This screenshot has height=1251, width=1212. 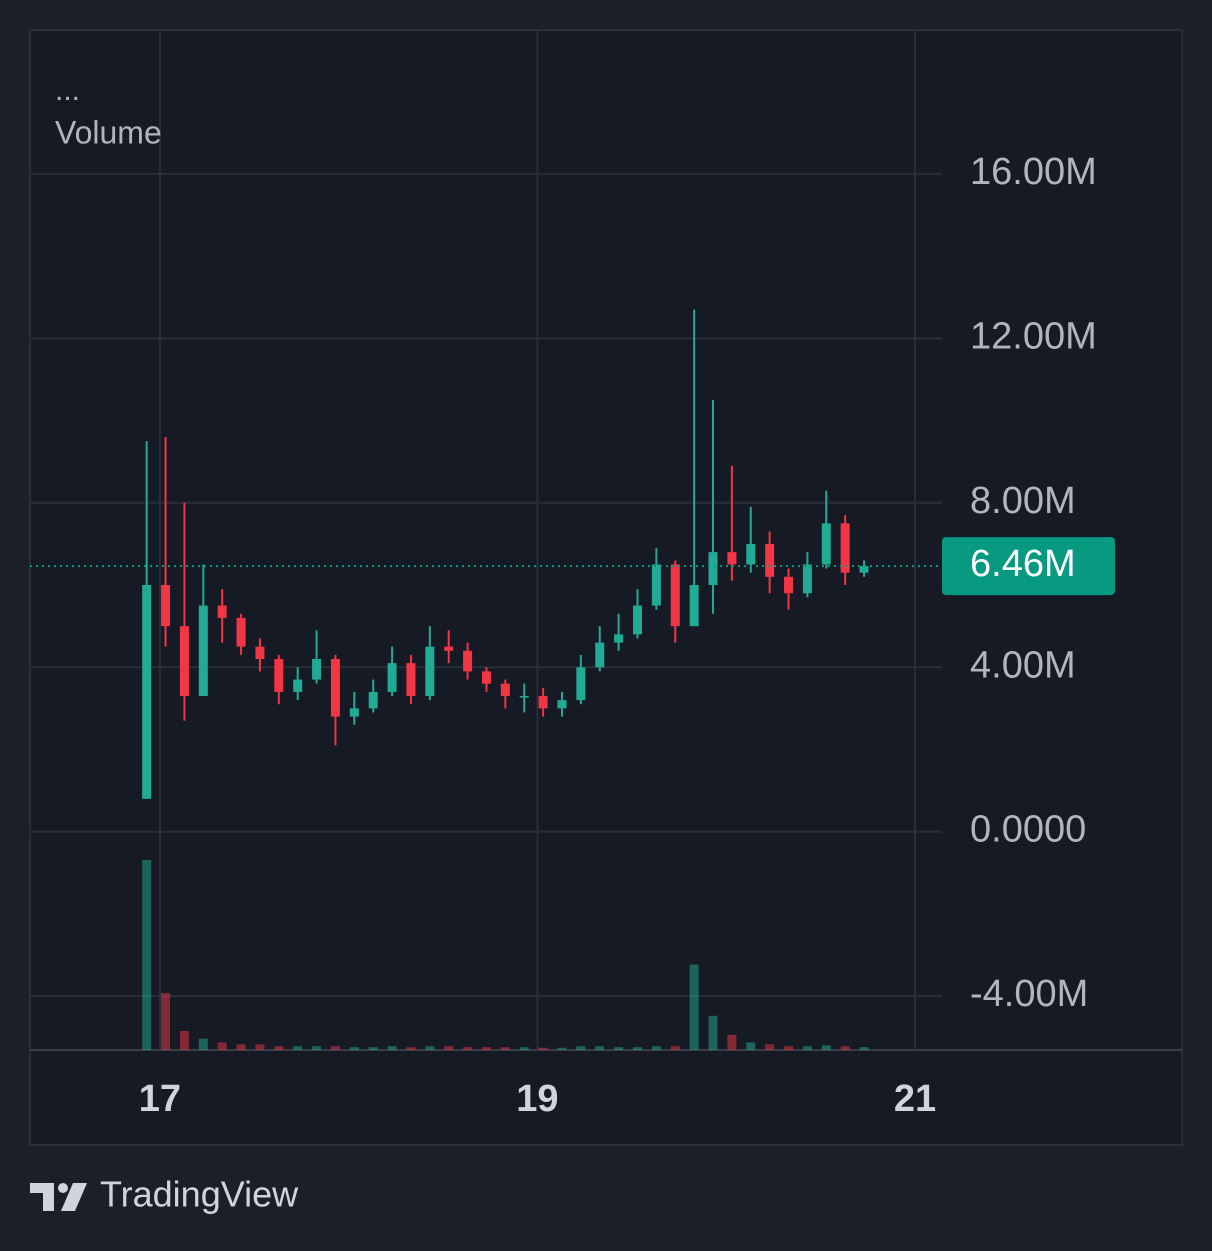 What do you see at coordinates (1033, 336) in the screenshot?
I see `y-tick-label: 12.00M` at bounding box center [1033, 336].